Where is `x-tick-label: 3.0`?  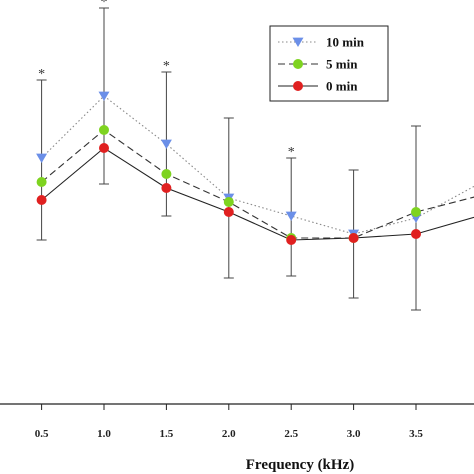 x-tick-label: 3.0 is located at coordinates (354, 434).